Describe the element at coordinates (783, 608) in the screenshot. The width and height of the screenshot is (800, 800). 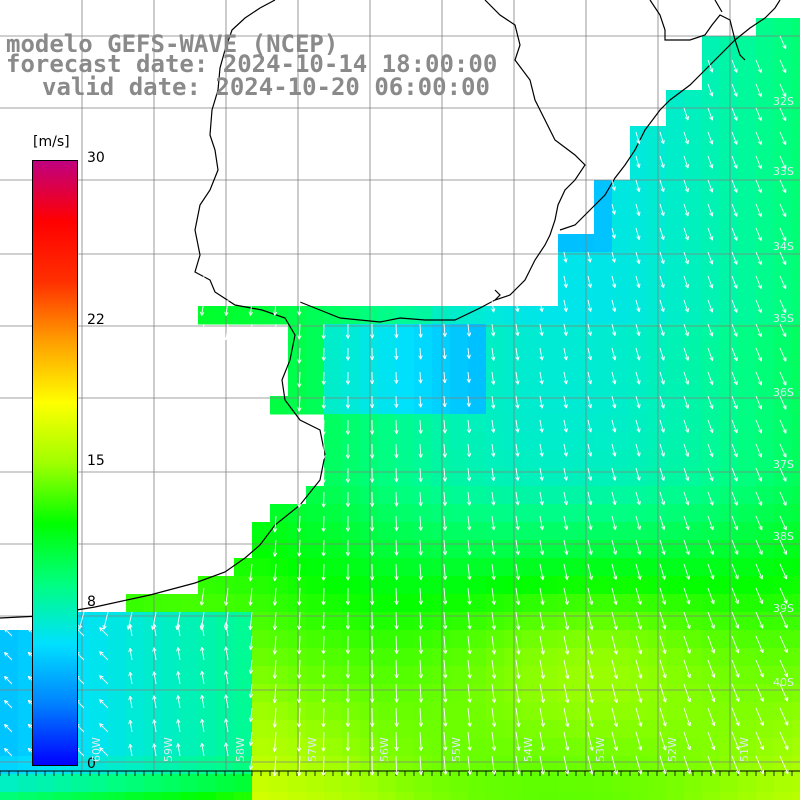
I see `lat-label-39S: 39S` at that location.